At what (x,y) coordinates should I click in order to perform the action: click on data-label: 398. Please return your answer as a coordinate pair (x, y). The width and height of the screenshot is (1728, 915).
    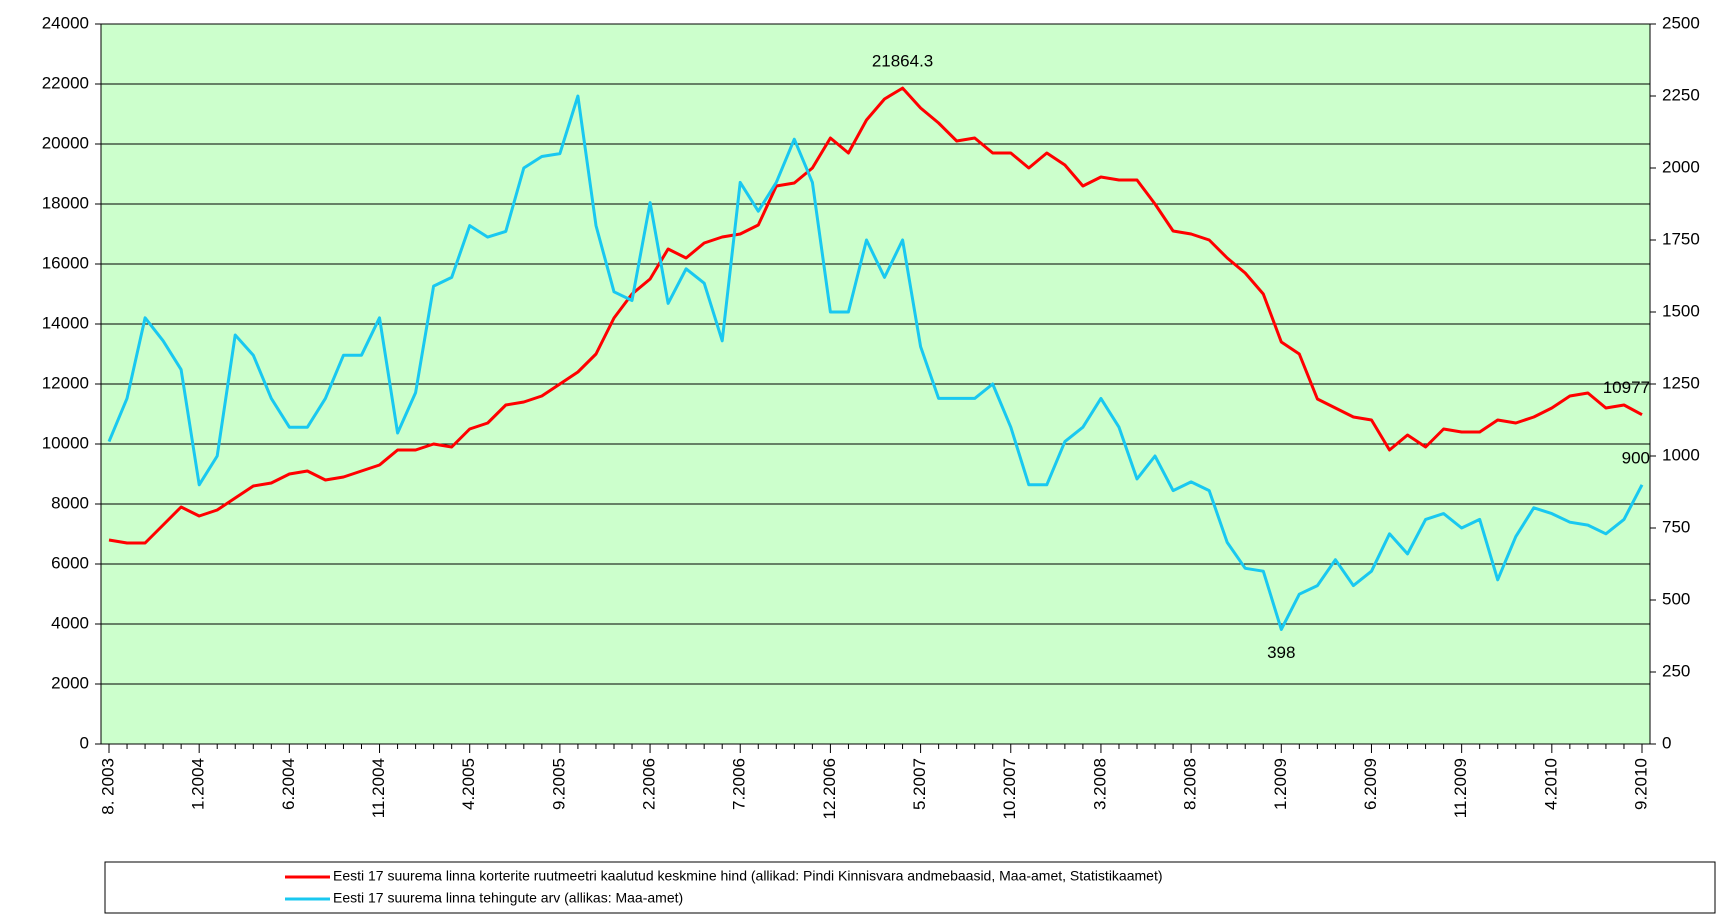
    Looking at the image, I should click on (1281, 652).